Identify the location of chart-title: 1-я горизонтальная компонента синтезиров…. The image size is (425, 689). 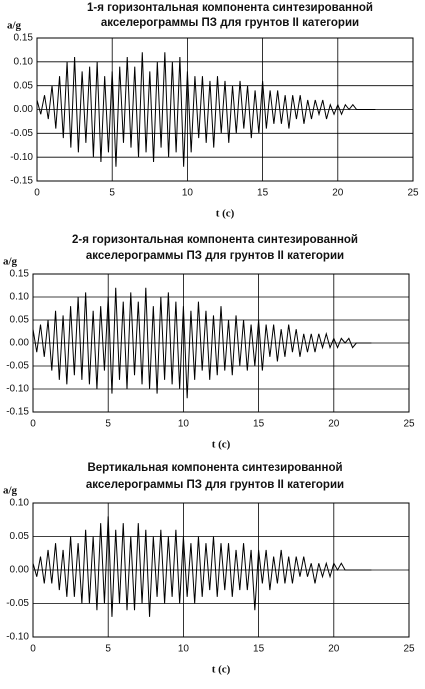
(230, 8).